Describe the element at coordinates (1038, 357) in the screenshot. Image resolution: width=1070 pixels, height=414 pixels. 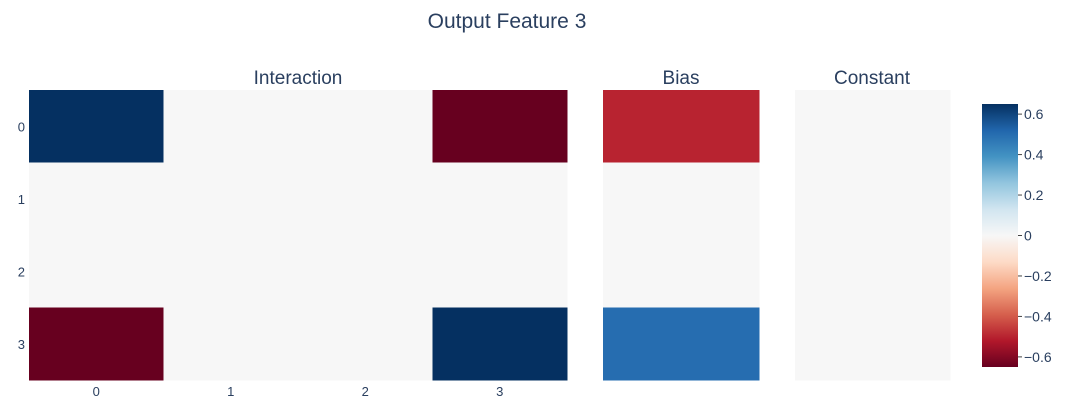
I see `colorbar-tick-label: −0.6` at that location.